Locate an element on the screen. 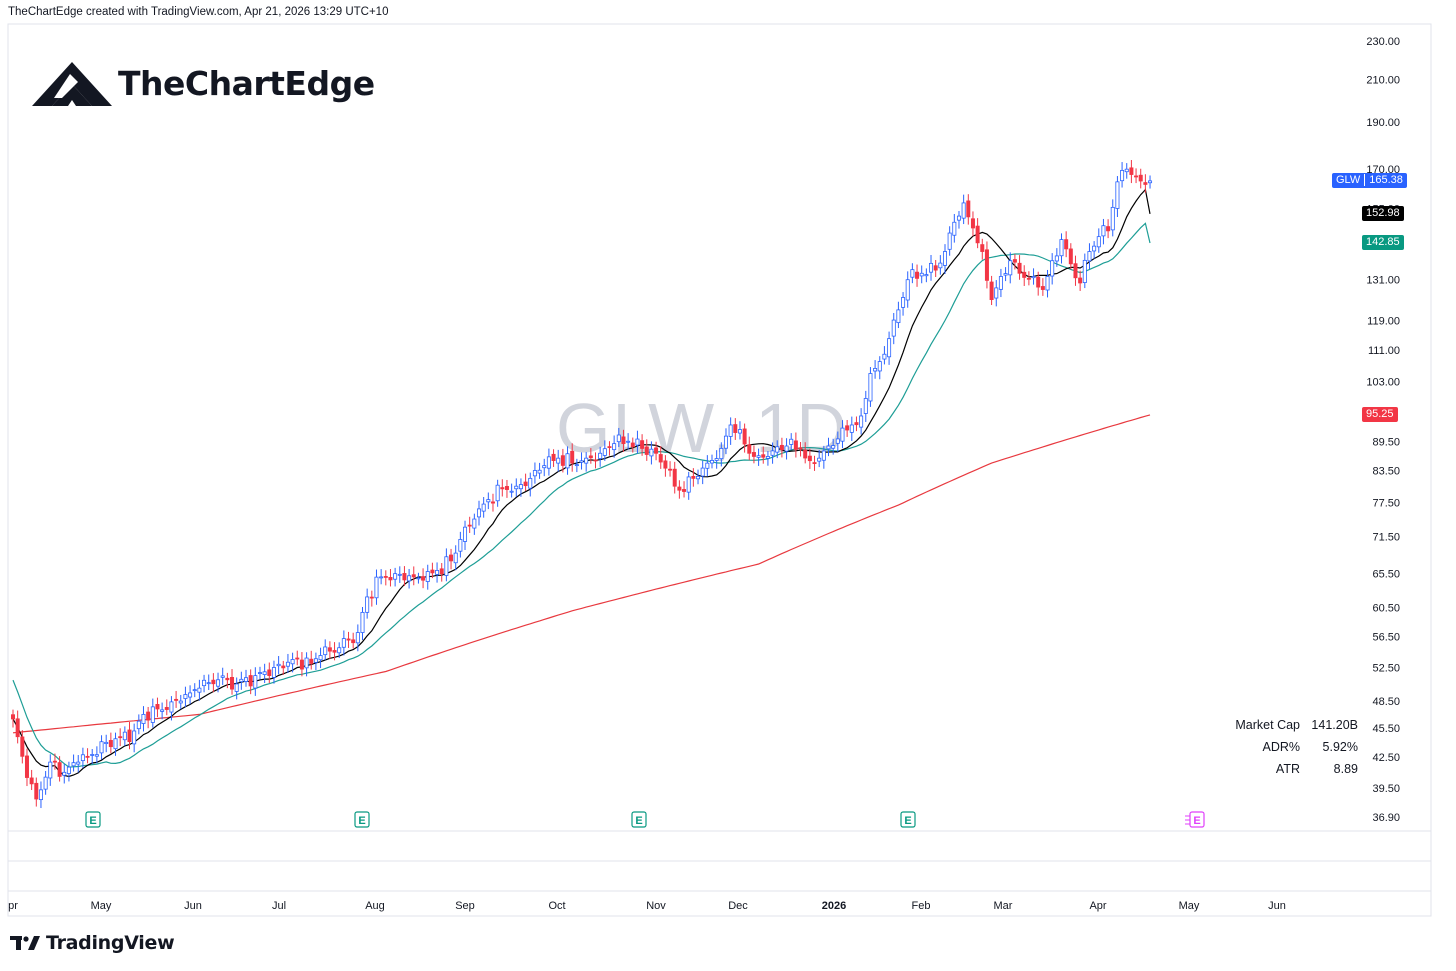 The width and height of the screenshot is (1456, 971). symbol-label: GLW is located at coordinates (1348, 180).